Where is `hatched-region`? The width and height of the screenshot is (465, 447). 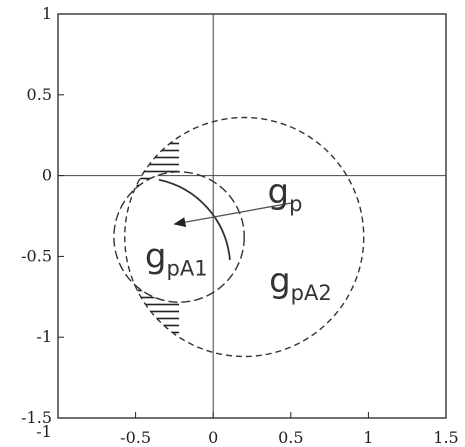
hatched-region is located at coordinates (152, 216).